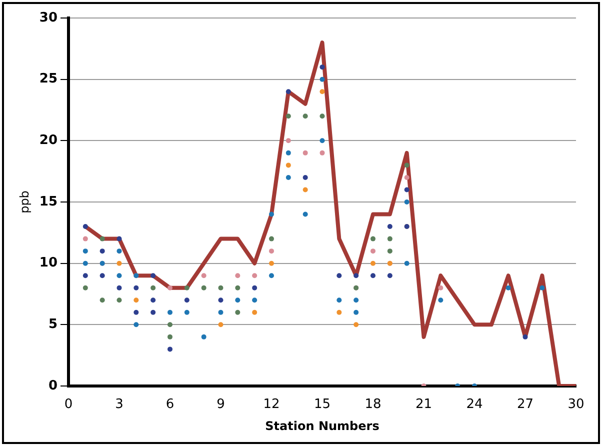 This screenshot has height=446, width=602. What do you see at coordinates (48, 263) in the screenshot?
I see `y-tick-label: 10` at bounding box center [48, 263].